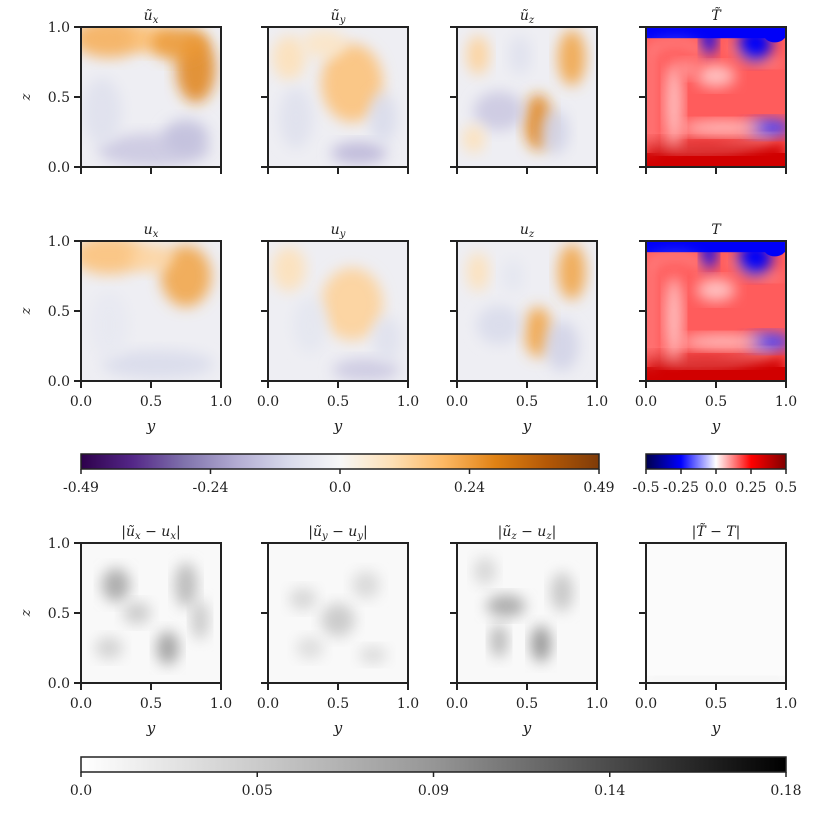  What do you see at coordinates (785, 791) in the screenshot?
I see `colorbar-tick-label: 0.18` at bounding box center [785, 791].